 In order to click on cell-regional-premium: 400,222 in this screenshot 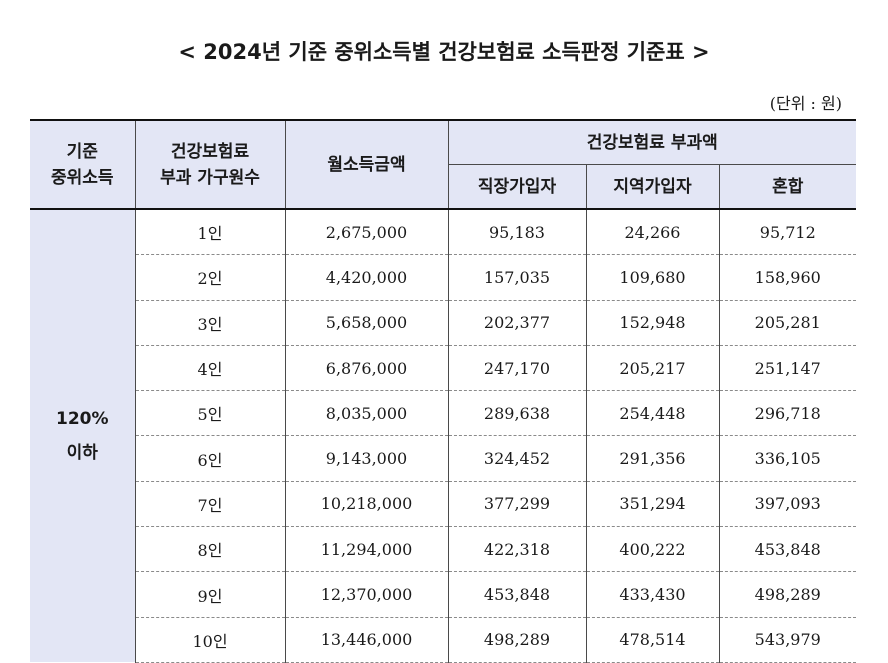, I will do `click(652, 549)`.